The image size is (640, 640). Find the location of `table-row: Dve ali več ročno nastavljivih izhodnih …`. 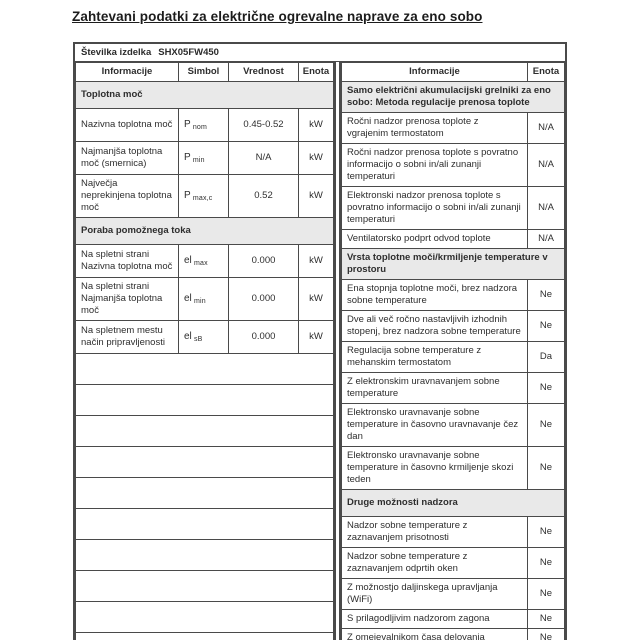

table-row: Dve ali več ročno nastavljivih izhodnih … is located at coordinates (453, 326).